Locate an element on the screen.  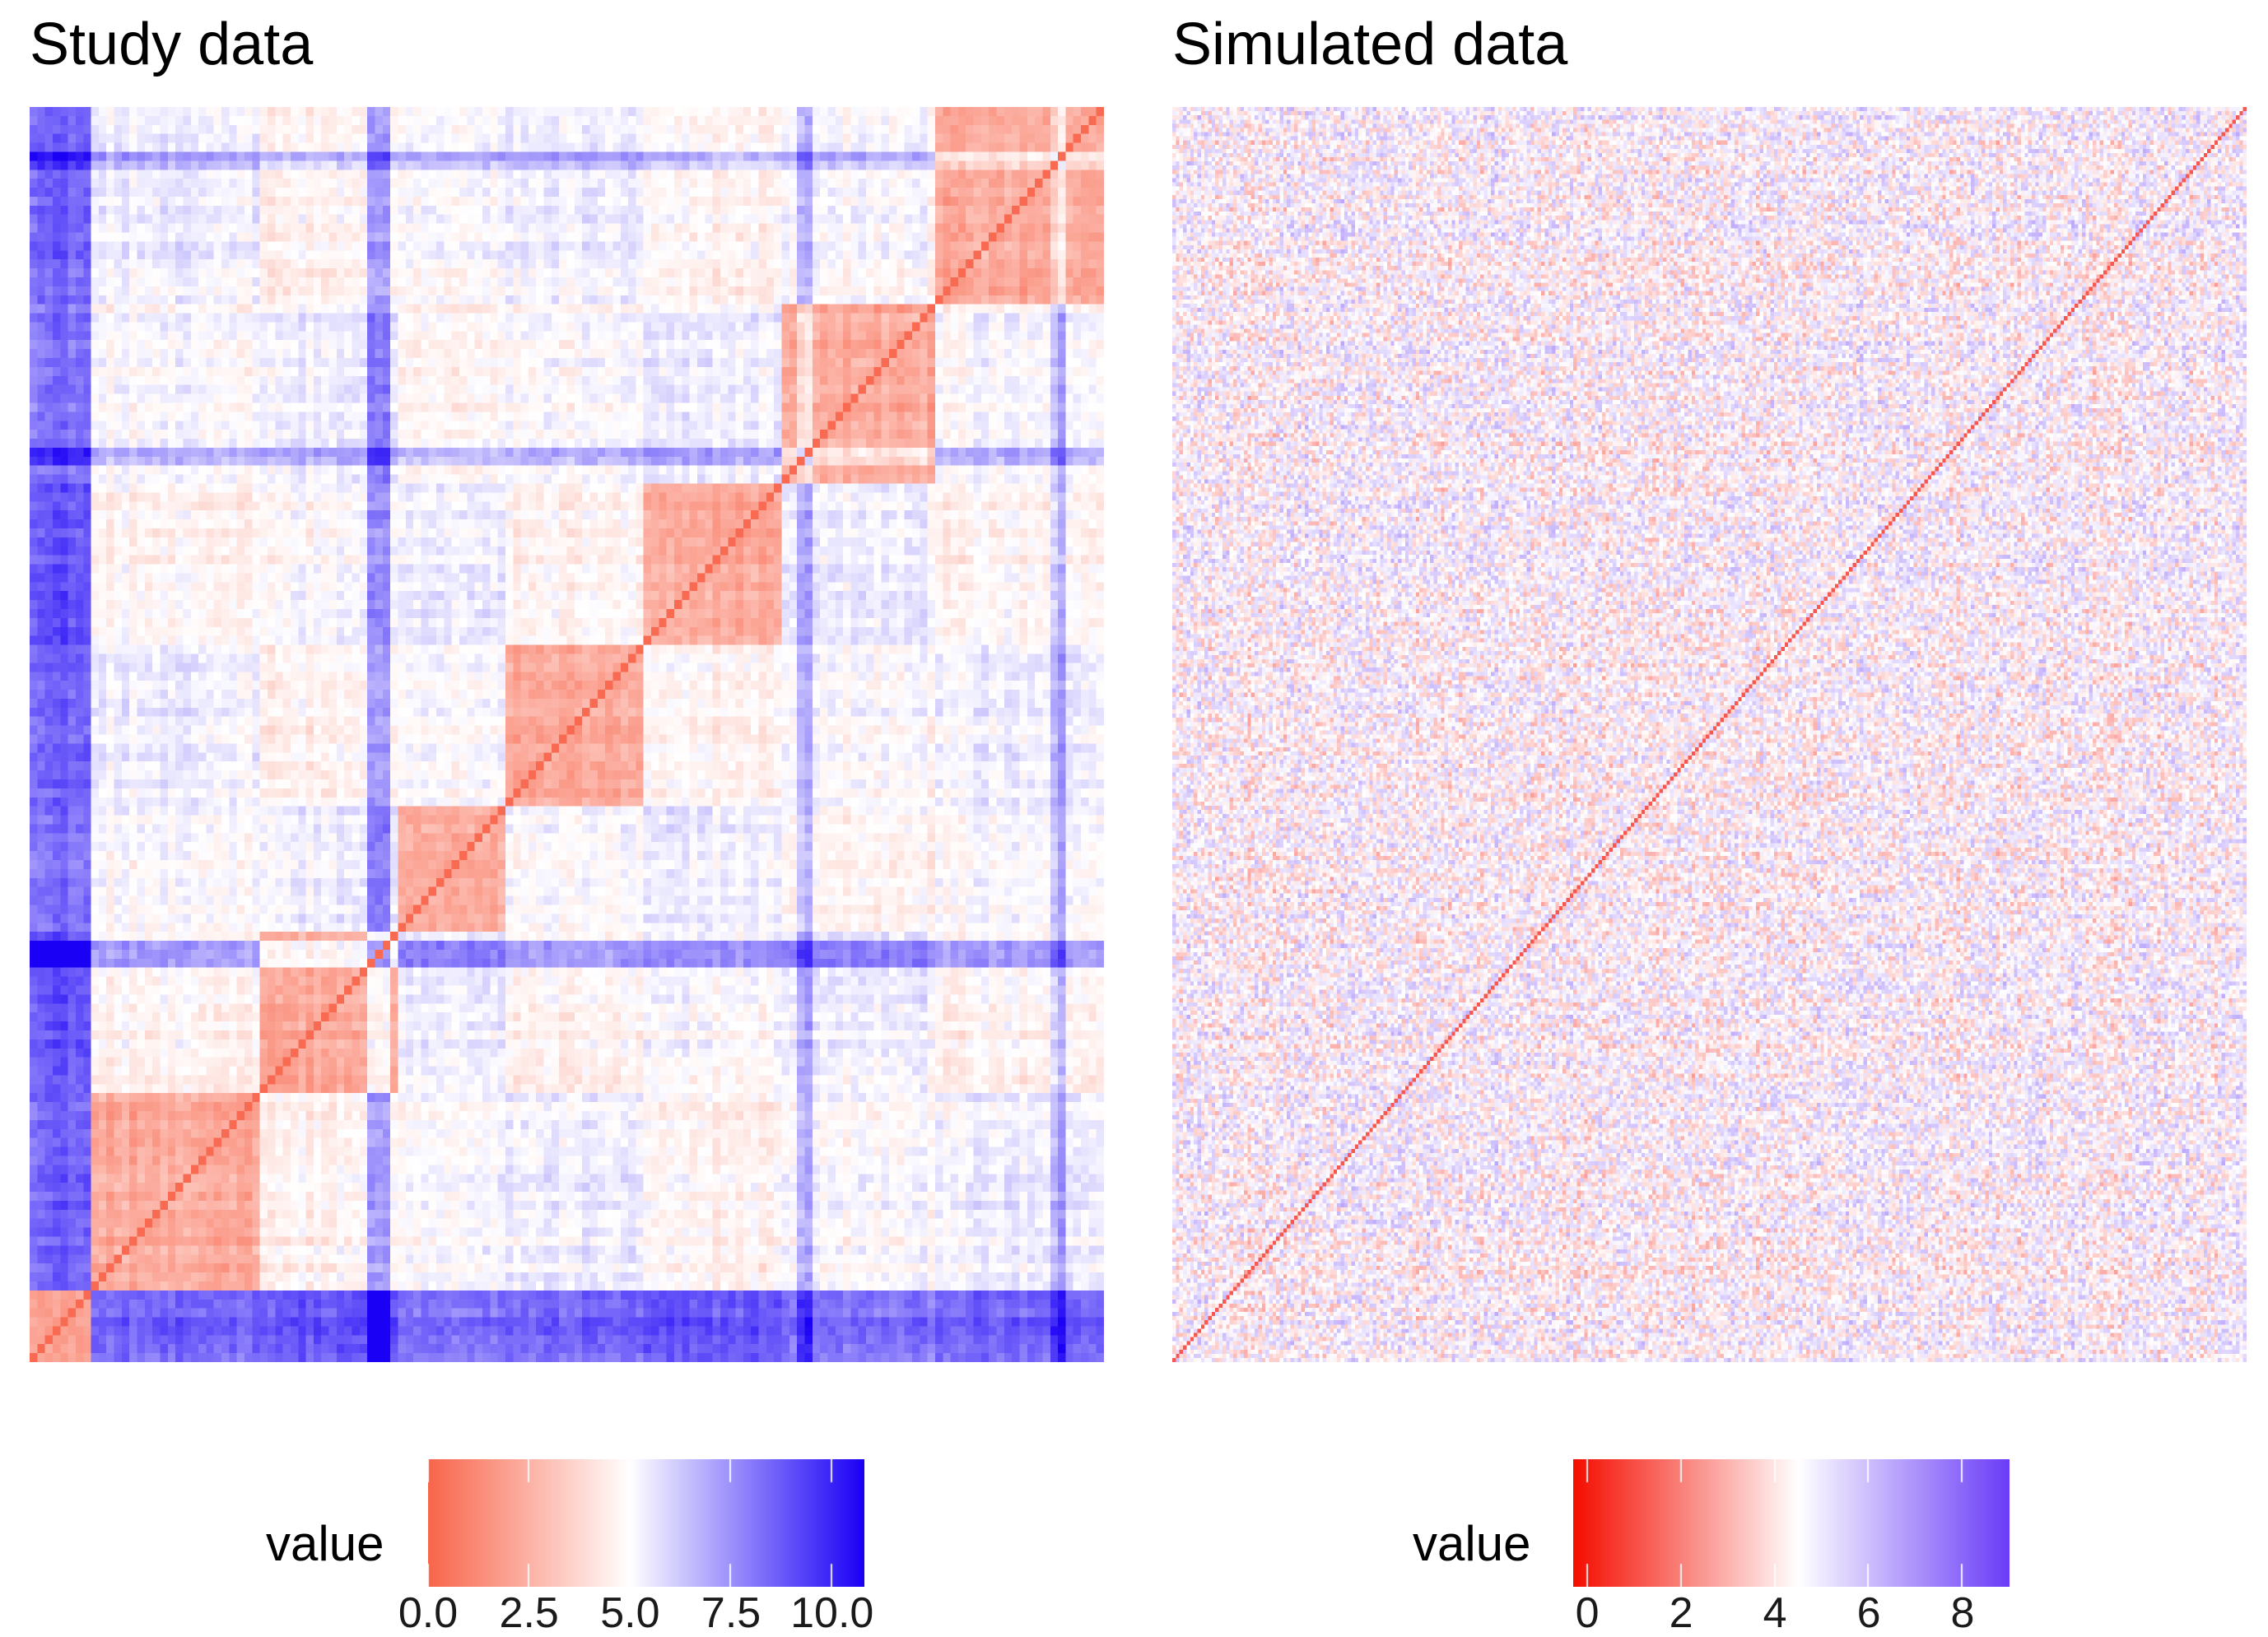
study-colorbar is located at coordinates (646, 1523).